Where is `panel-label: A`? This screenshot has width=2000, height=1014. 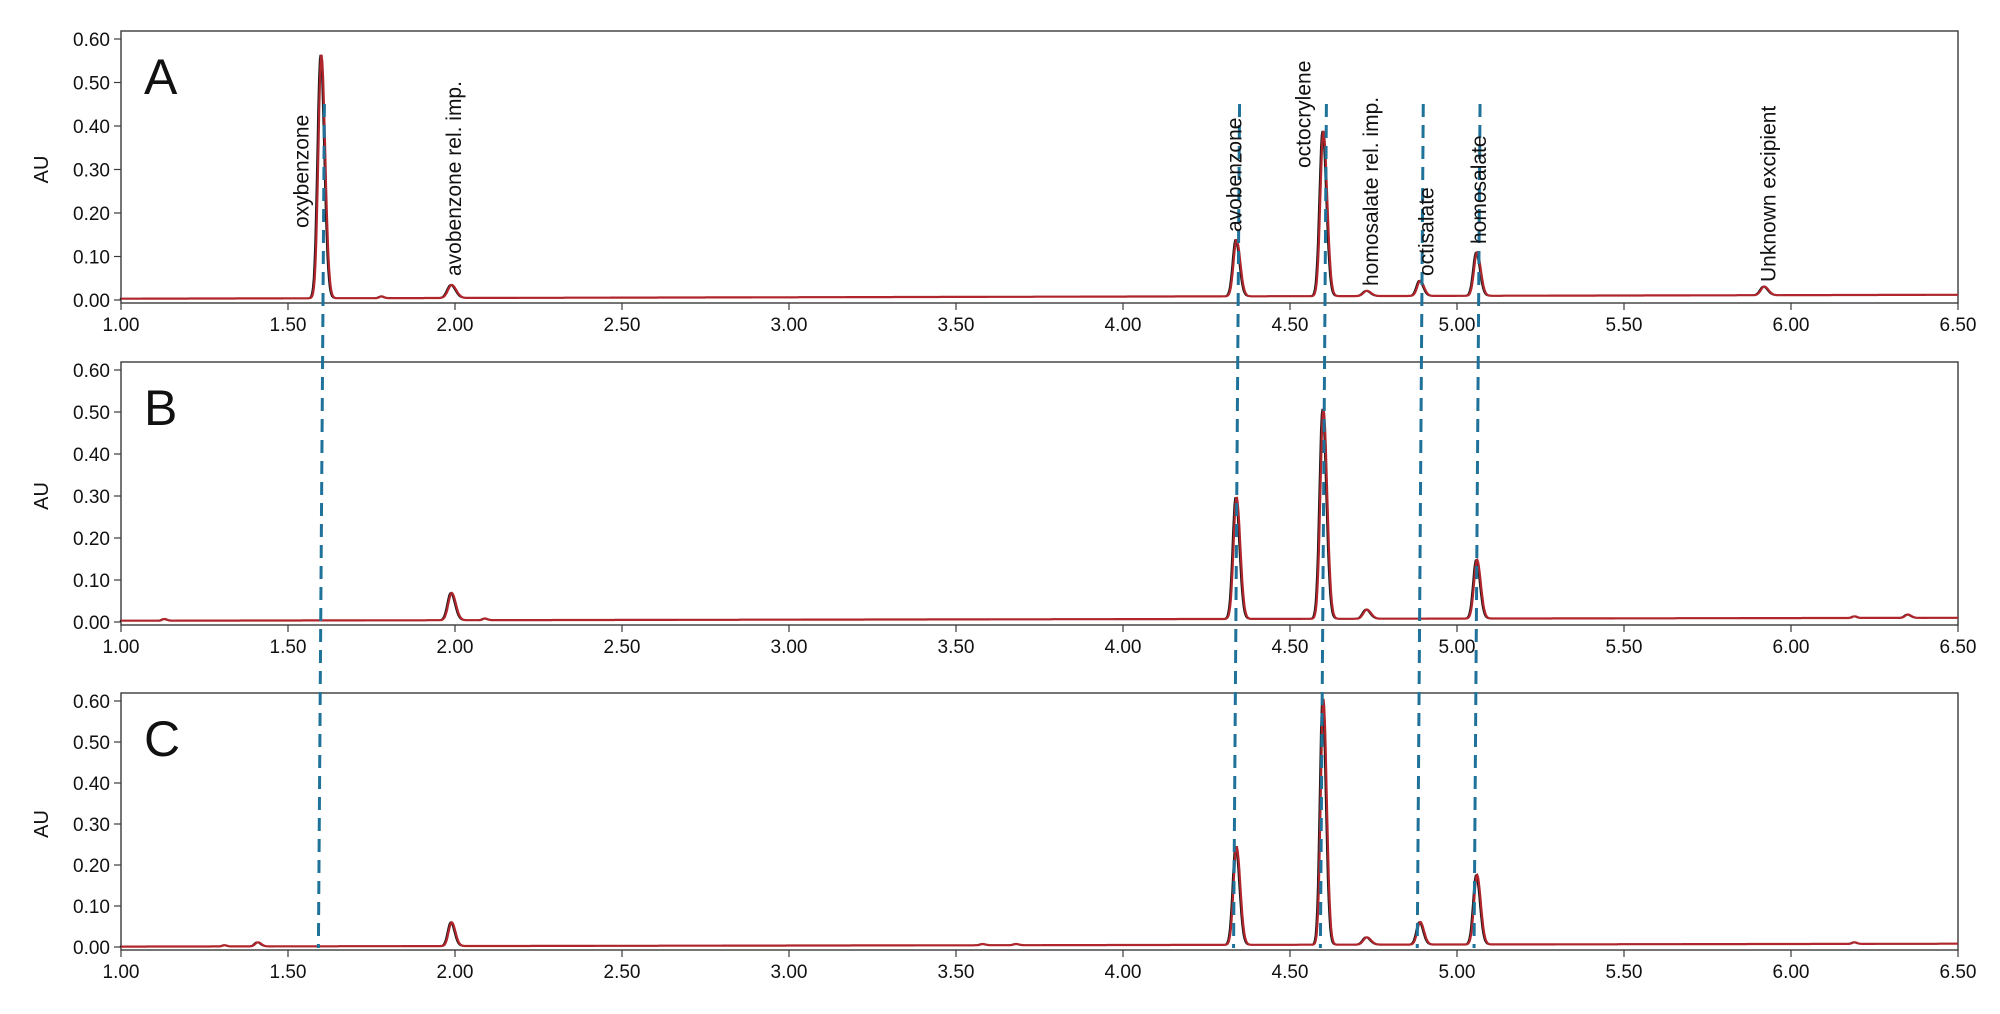 panel-label: A is located at coordinates (161, 77).